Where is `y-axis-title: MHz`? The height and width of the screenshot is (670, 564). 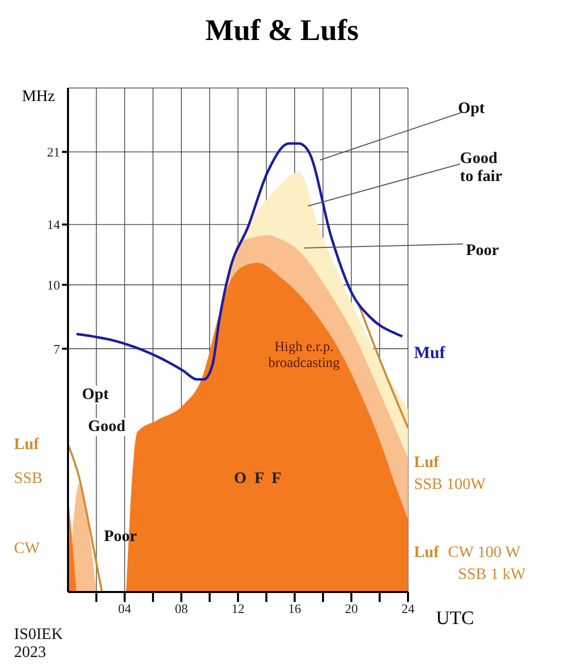
y-axis-title: MHz is located at coordinates (38, 97).